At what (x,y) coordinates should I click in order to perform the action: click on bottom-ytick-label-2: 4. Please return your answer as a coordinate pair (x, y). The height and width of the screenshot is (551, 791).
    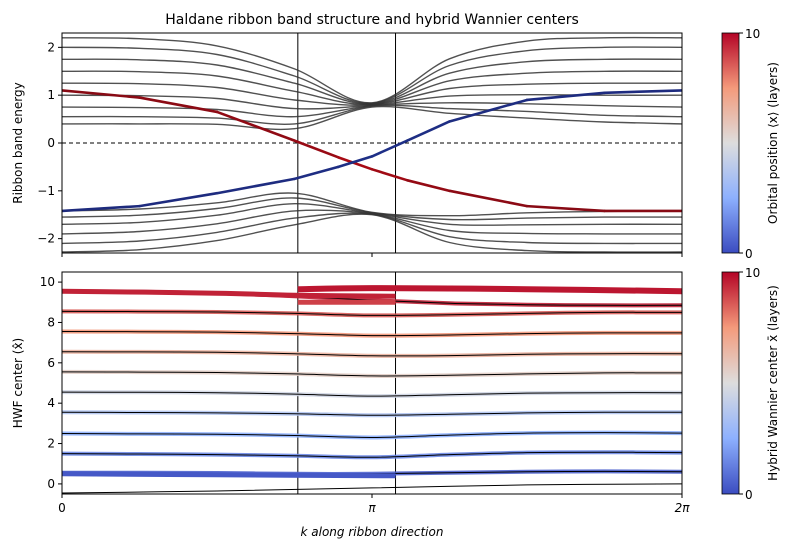
    Looking at the image, I should click on (51, 403).